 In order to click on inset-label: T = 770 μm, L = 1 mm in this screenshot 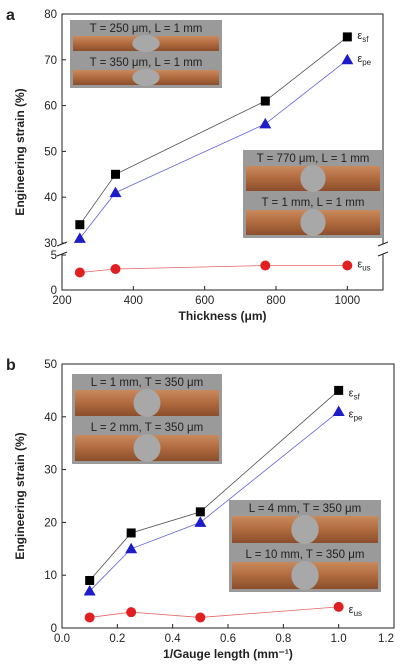, I will do `click(313, 159)`.